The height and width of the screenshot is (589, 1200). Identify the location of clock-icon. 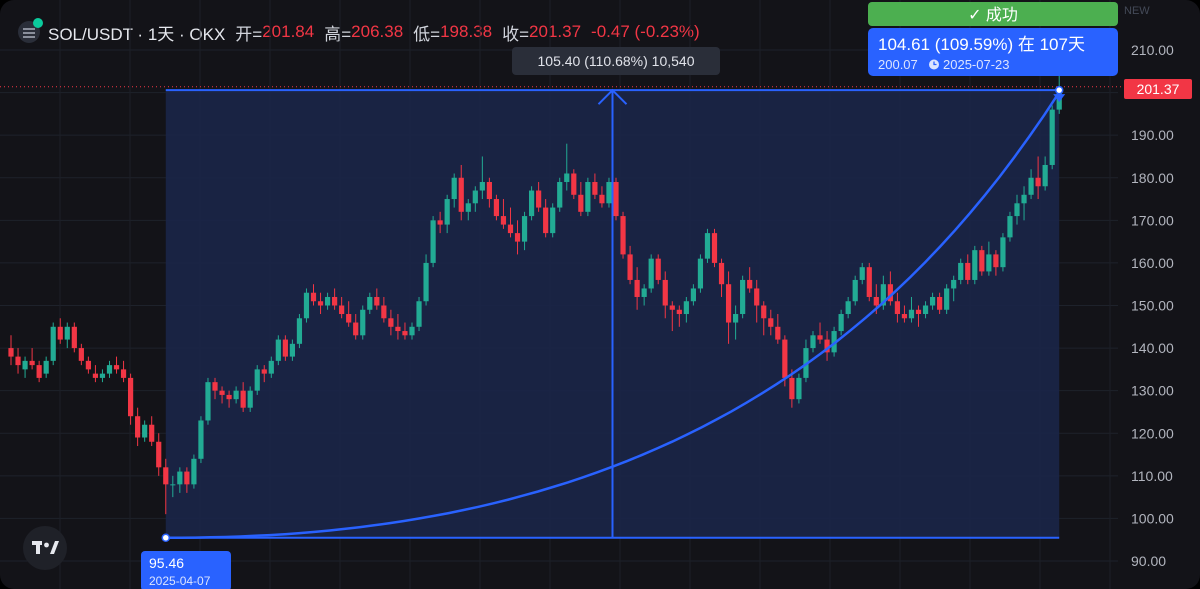
(934, 64).